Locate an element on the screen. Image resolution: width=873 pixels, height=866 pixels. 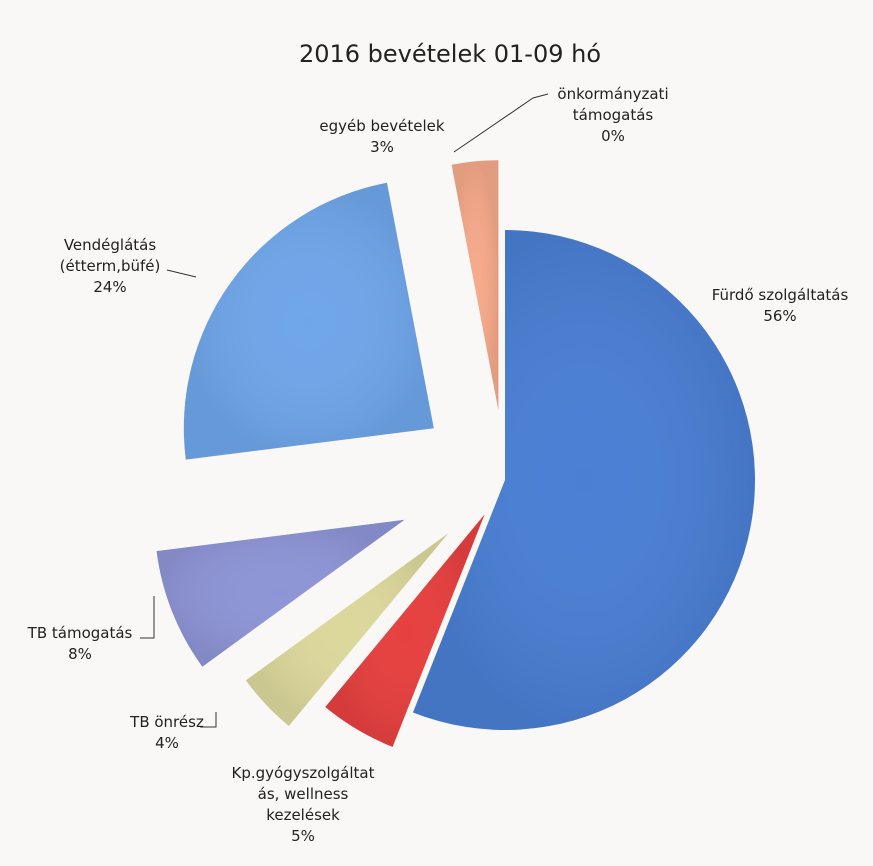
slice-label: egyéb bevételek 3% is located at coordinates (382, 136).